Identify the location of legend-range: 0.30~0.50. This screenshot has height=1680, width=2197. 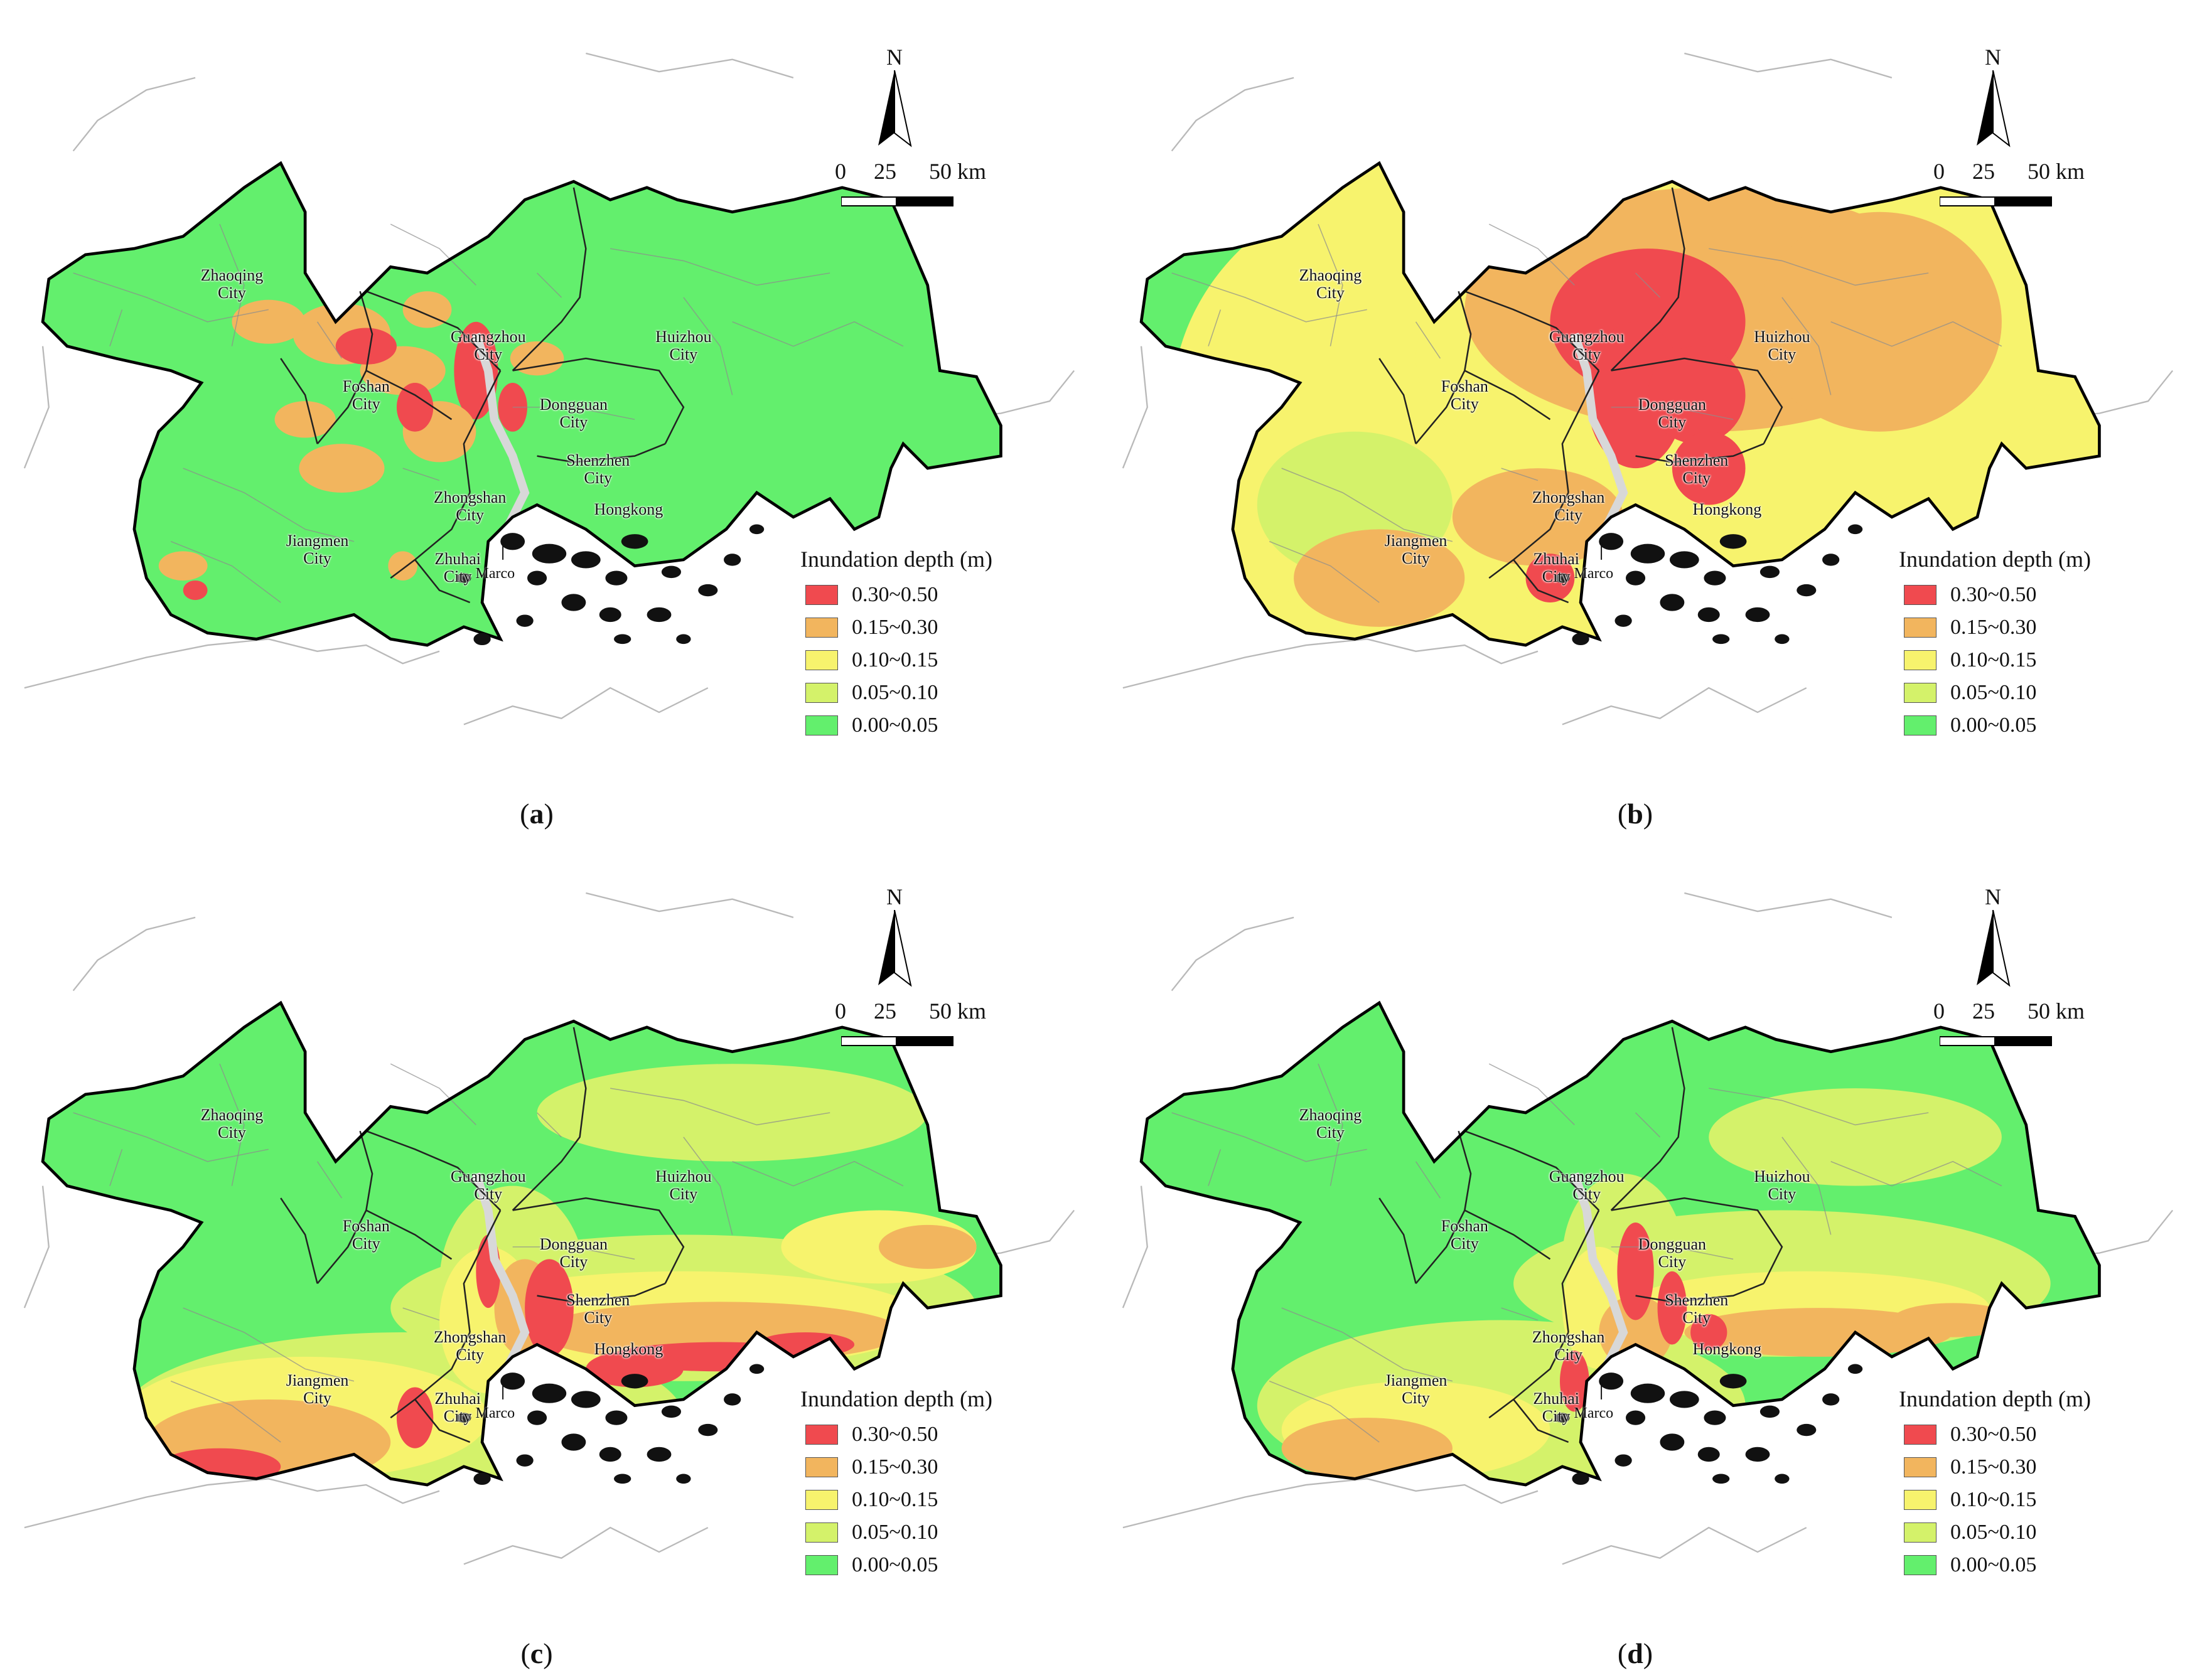
(895, 1434).